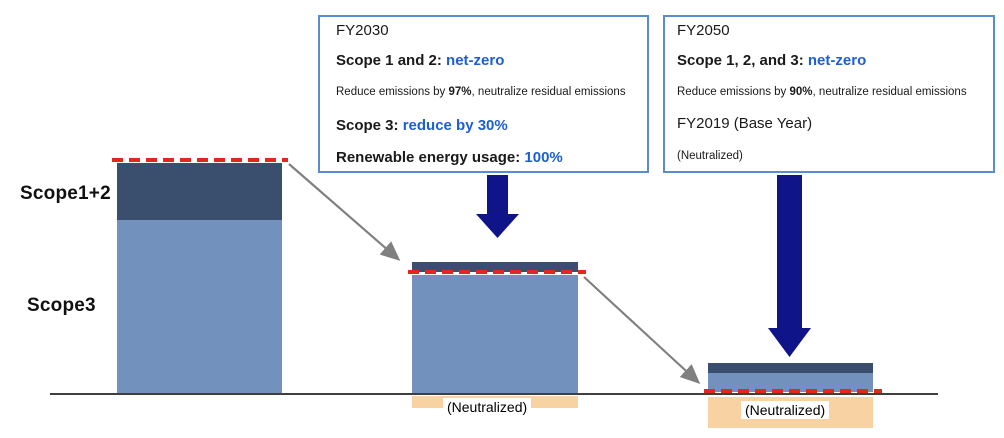  I want to click on fy2030-scope3-segment, so click(495, 334).